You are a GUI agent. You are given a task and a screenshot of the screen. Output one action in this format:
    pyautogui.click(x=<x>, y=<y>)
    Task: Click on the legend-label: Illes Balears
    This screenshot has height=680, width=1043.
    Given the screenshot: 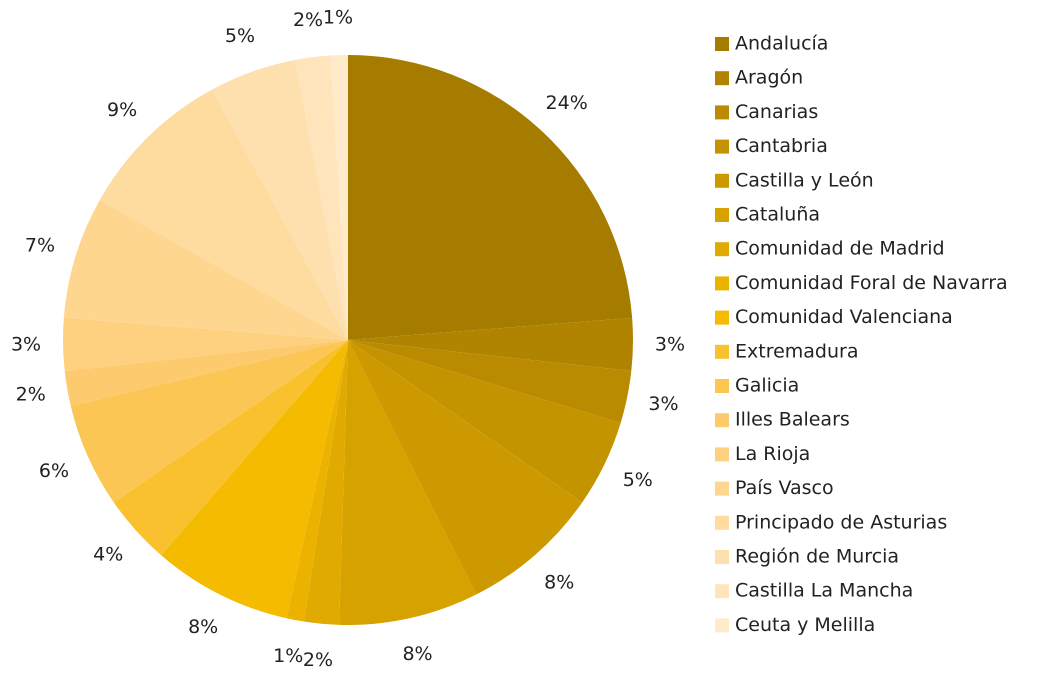 What is the action you would take?
    pyautogui.click(x=792, y=420)
    